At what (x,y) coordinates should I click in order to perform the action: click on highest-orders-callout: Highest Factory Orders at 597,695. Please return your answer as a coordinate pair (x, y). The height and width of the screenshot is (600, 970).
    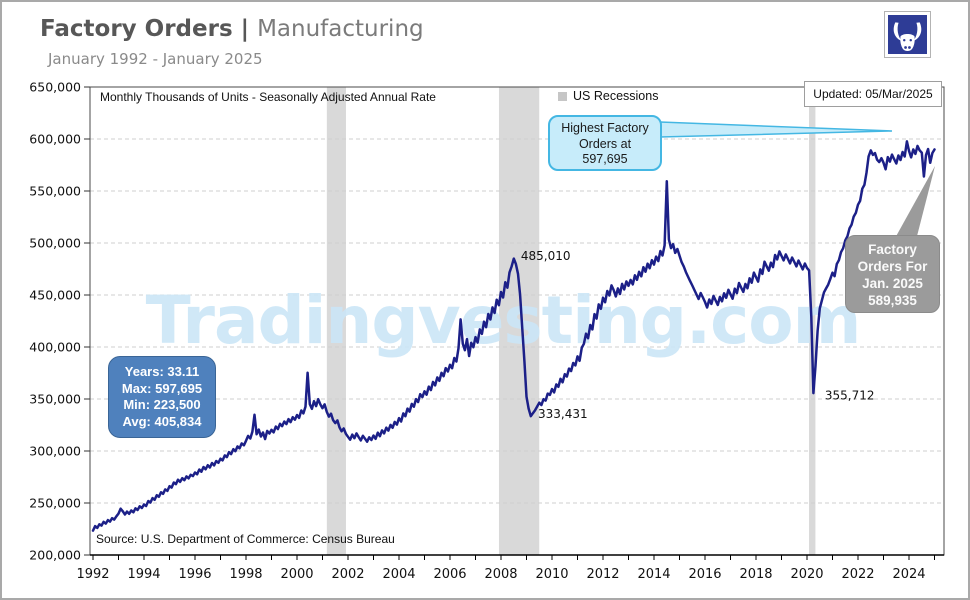
    Looking at the image, I should click on (605, 143).